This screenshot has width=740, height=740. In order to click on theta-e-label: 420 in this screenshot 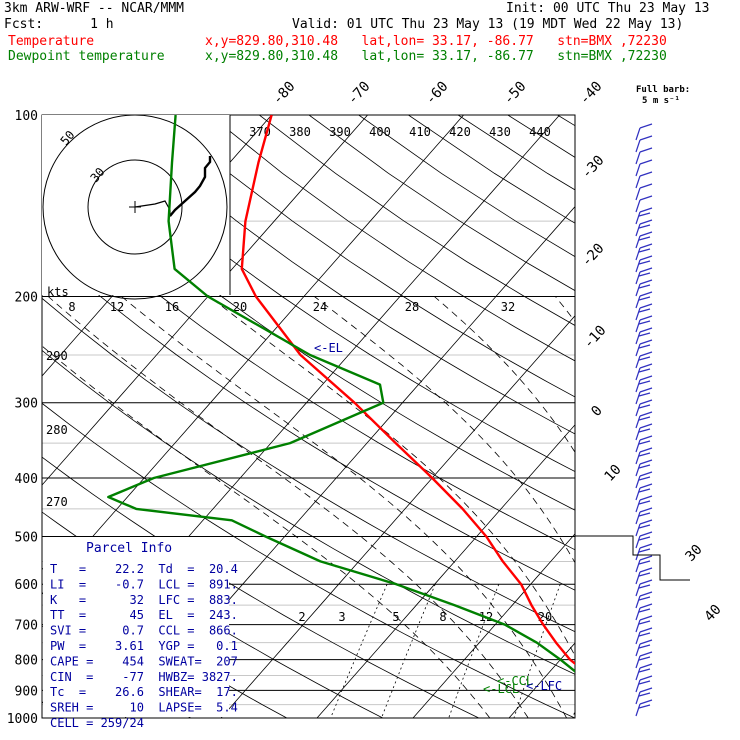, I will do `click(460, 132)`.